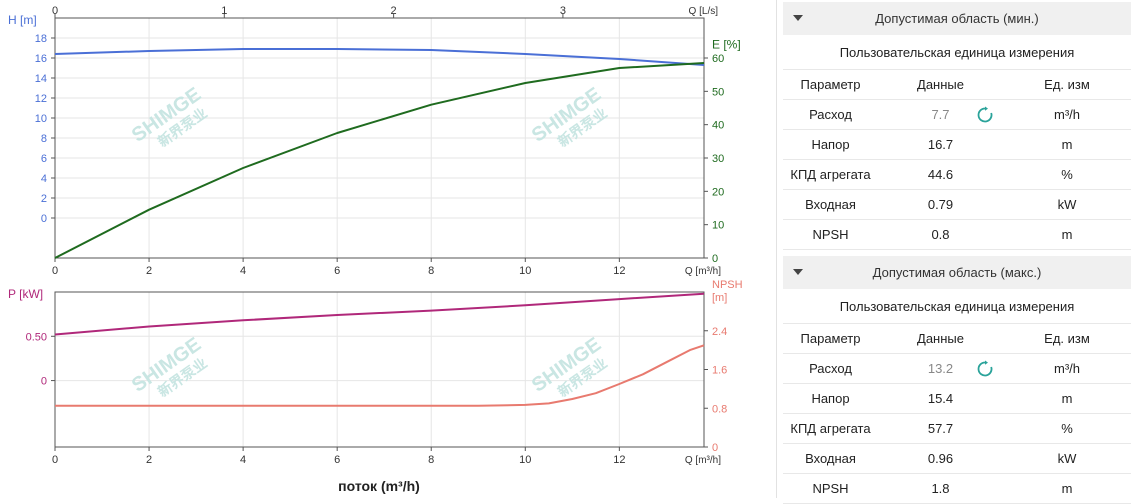  What do you see at coordinates (1067, 338) in the screenshot?
I see `header-unit: Ед. изм` at bounding box center [1067, 338].